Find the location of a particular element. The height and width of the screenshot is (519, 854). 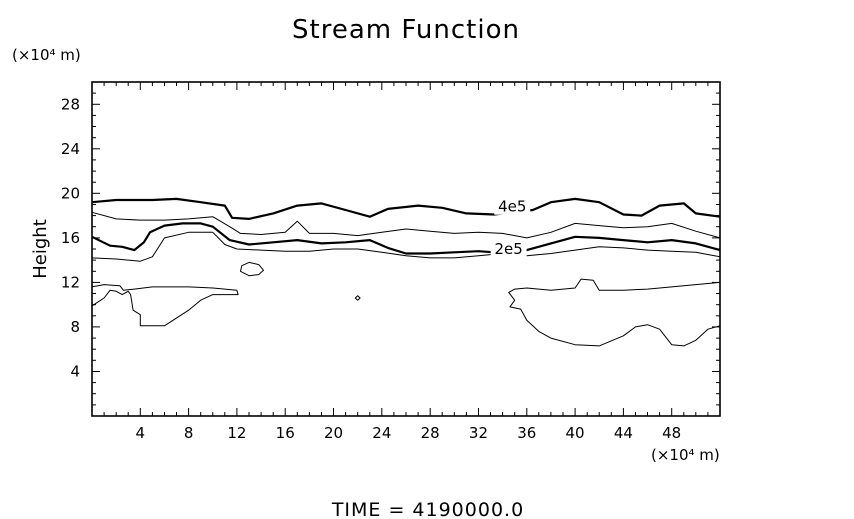

y-tick-labels: 4 8 12 16 20 24 28 is located at coordinates (70, 237).